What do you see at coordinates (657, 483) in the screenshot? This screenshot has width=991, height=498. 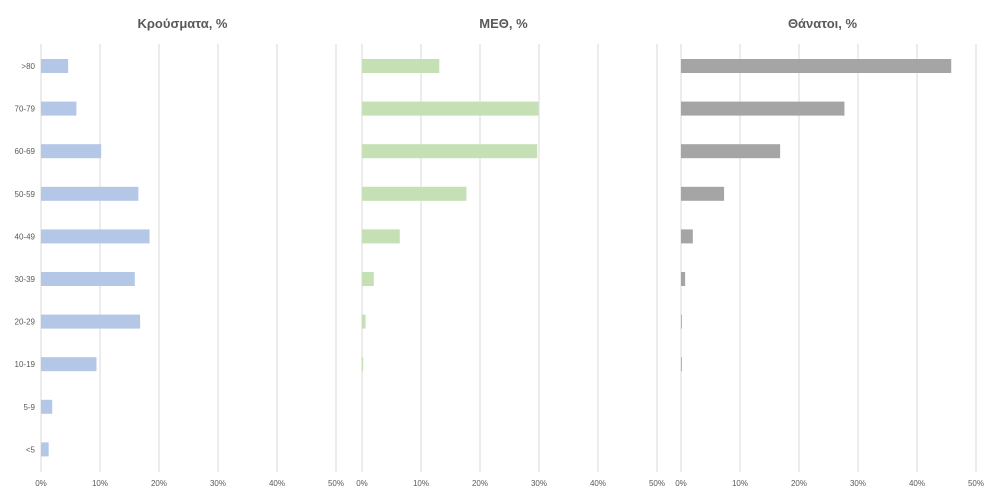 I see `x-tick-label-p2-5: 50%` at bounding box center [657, 483].